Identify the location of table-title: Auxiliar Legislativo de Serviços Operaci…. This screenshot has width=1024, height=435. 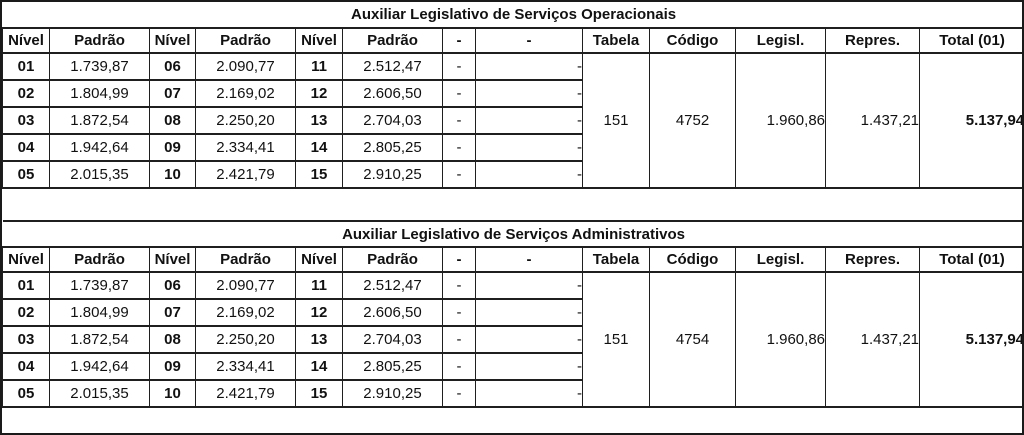
(512, 15).